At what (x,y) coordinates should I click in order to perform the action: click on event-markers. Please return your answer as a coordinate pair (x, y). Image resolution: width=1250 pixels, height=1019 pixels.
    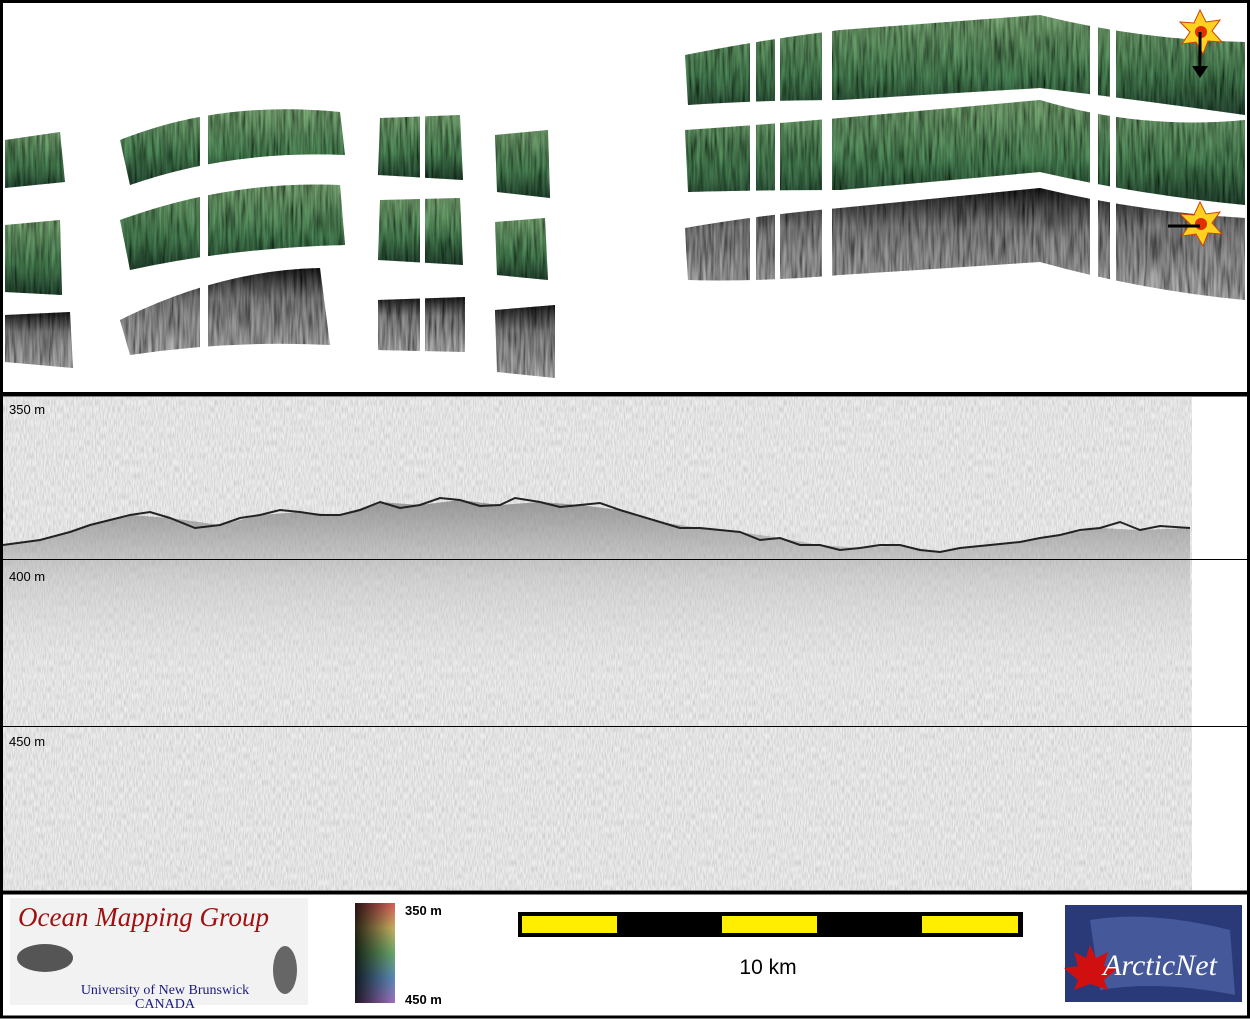
    Looking at the image, I should click on (1196, 128).